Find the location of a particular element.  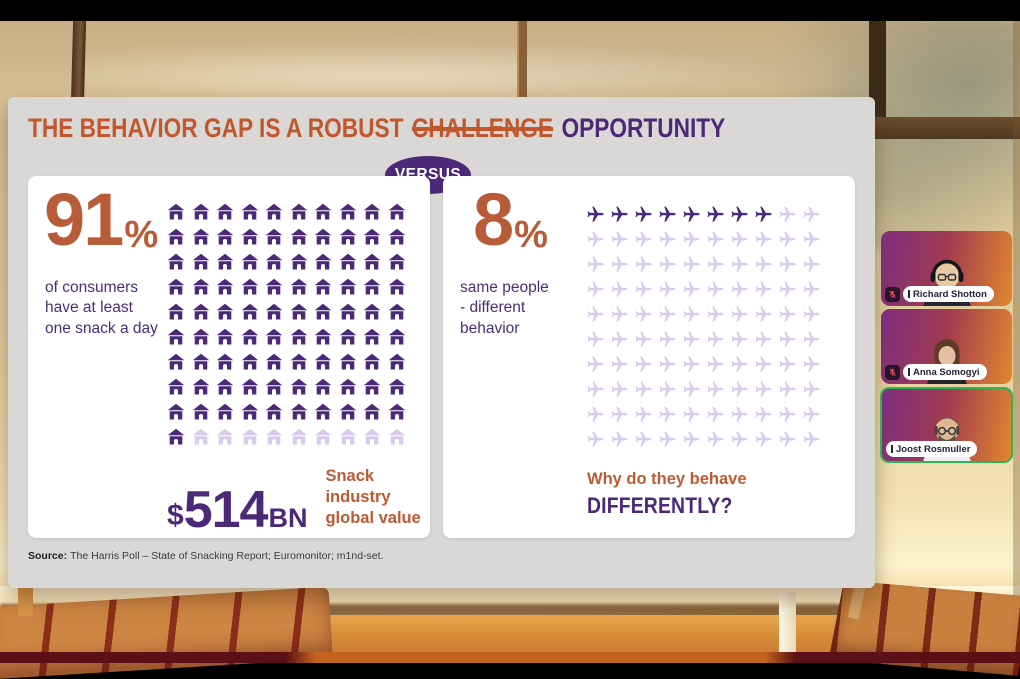

description-line: behavior is located at coordinates (490, 328).